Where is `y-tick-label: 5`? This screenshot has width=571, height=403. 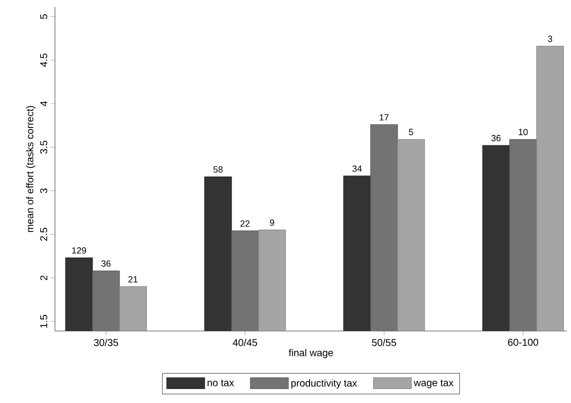 y-tick-label: 5 is located at coordinates (44, 16).